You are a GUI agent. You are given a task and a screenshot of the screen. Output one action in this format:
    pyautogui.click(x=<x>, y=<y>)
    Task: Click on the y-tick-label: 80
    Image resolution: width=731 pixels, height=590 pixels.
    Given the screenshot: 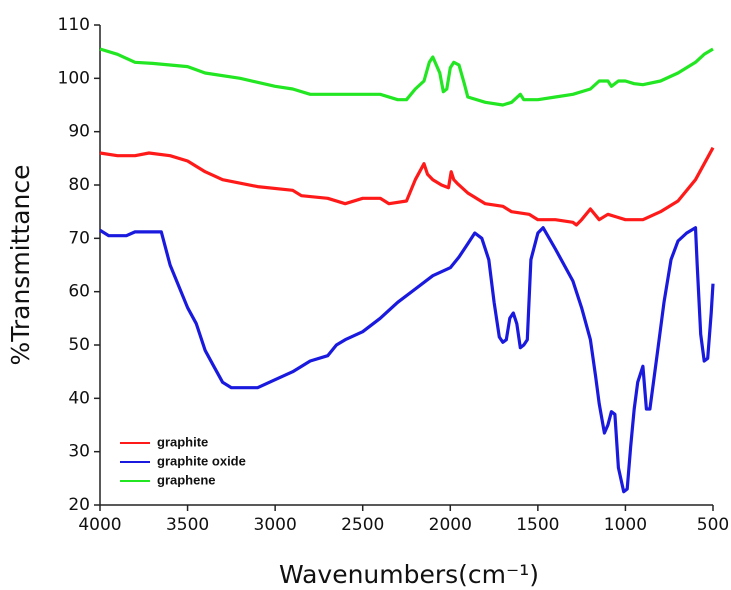 What is the action you would take?
    pyautogui.click(x=79, y=185)
    